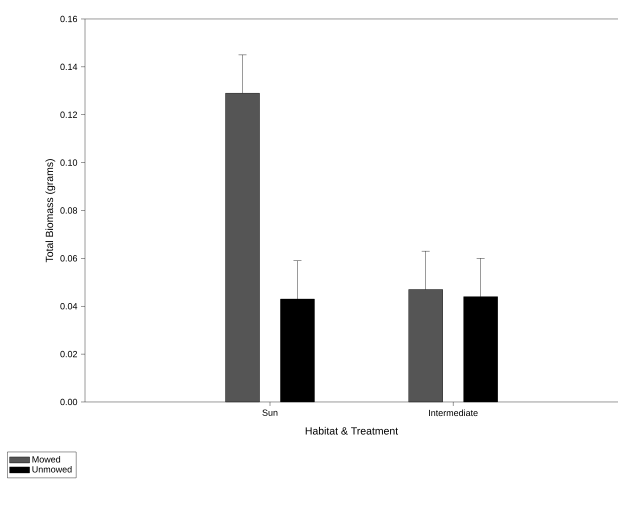 The height and width of the screenshot is (515, 618). Describe the element at coordinates (270, 413) in the screenshot. I see `x-tick-label: Sun` at that location.